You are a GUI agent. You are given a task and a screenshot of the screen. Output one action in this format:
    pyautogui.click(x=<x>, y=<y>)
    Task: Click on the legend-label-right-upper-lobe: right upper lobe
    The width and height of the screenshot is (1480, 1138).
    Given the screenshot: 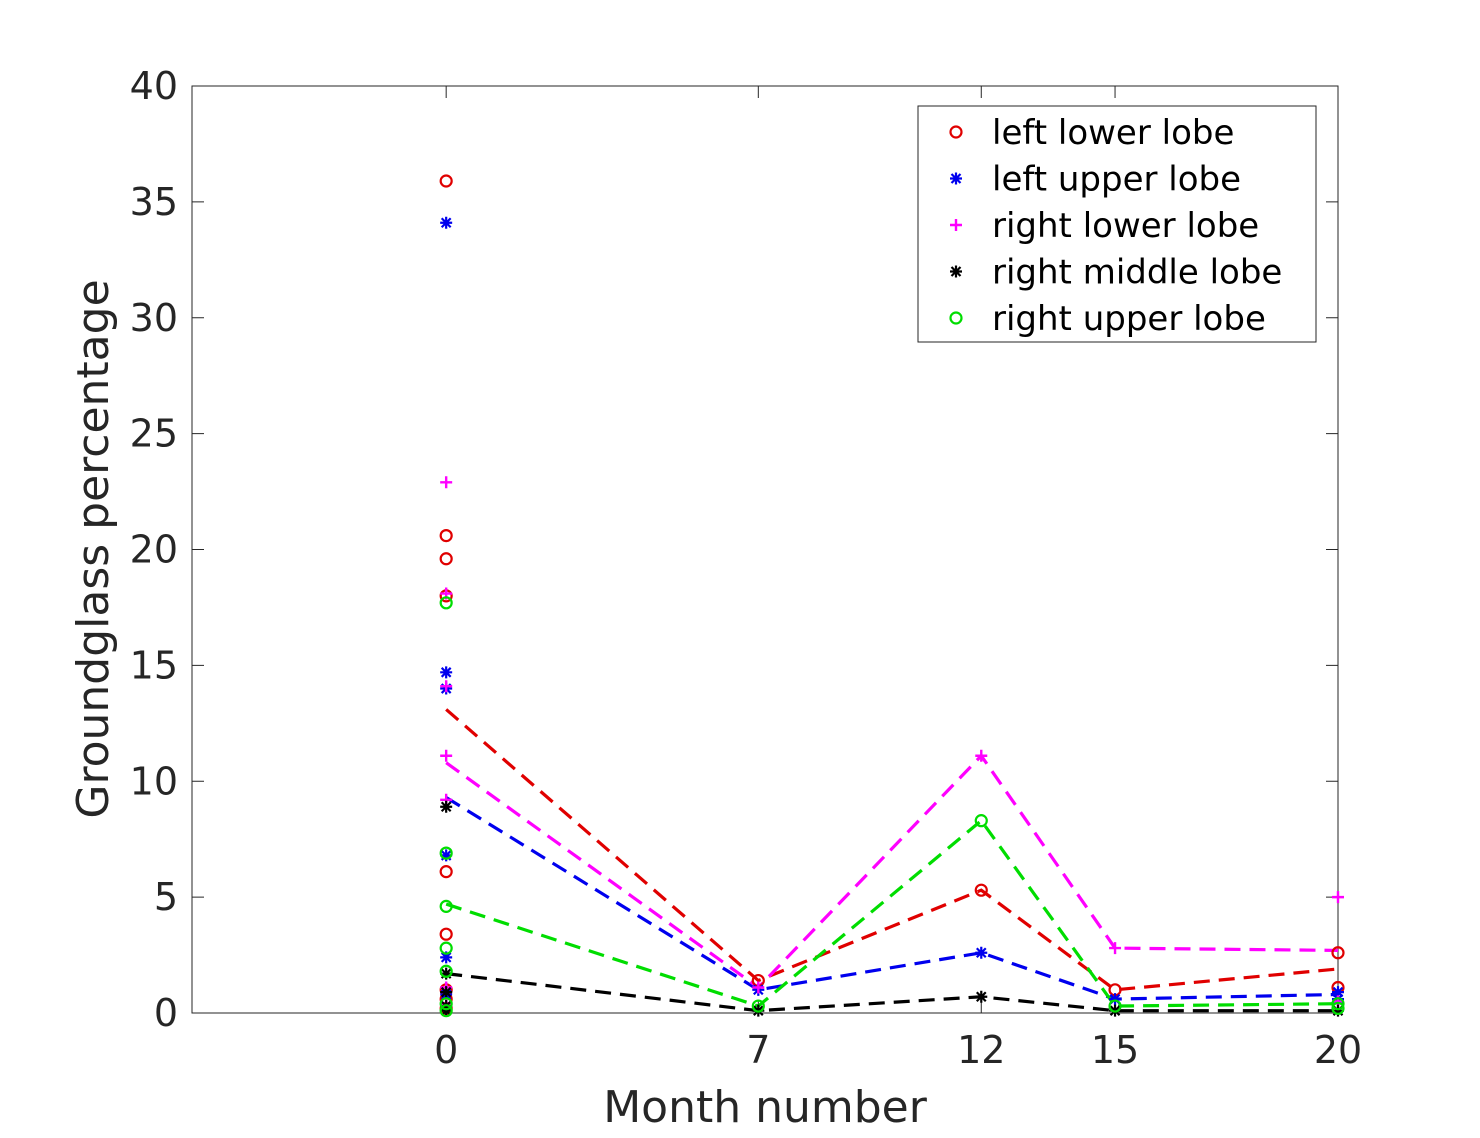 What is the action you would take?
    pyautogui.click(x=1129, y=319)
    